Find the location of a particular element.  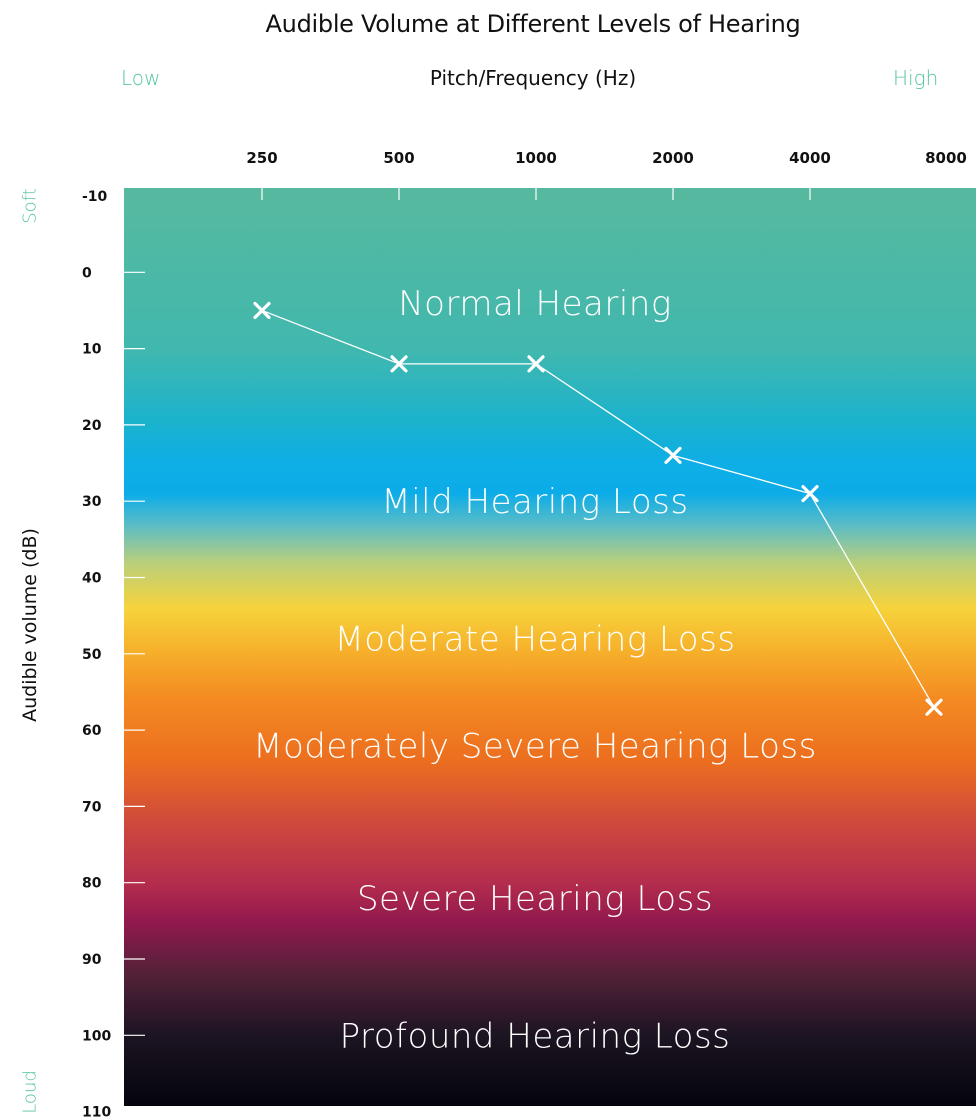

y-tick-label: 20 is located at coordinates (92, 426).